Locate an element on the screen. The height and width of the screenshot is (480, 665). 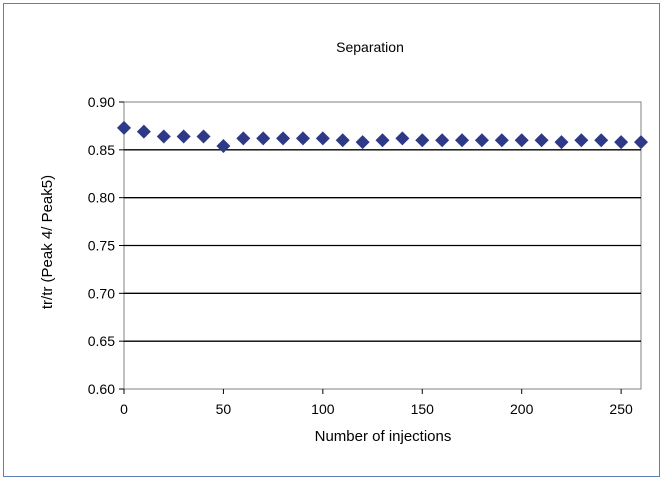
y-axis-title: tr/tr (Peak 4/ Peak5) is located at coordinates (47, 242).